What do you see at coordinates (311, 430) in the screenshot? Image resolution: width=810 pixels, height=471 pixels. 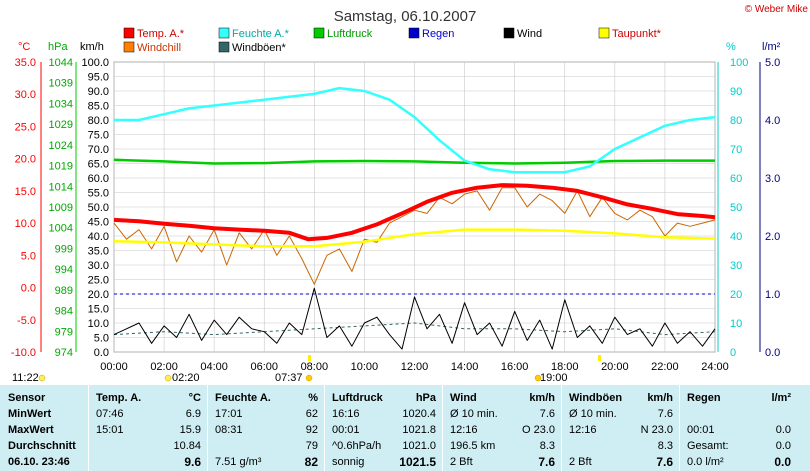 I see `summary-cell-value: 92` at bounding box center [311, 430].